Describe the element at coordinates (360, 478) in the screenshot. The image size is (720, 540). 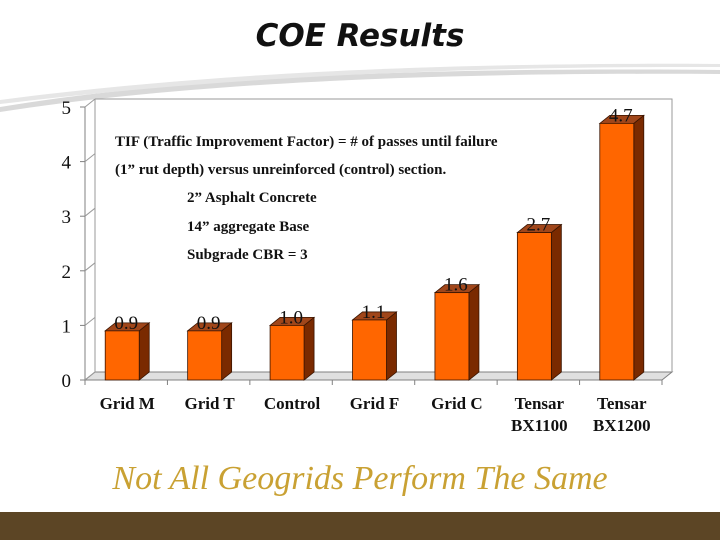
I see `tagline: Not All Geogrids Perform The Same` at that location.